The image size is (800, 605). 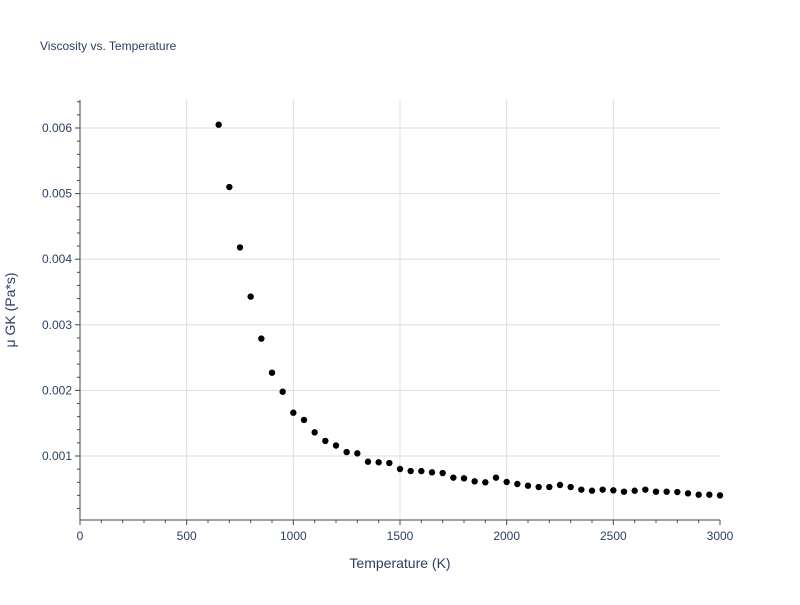 I want to click on x-tick-label: 0, so click(x=80, y=536).